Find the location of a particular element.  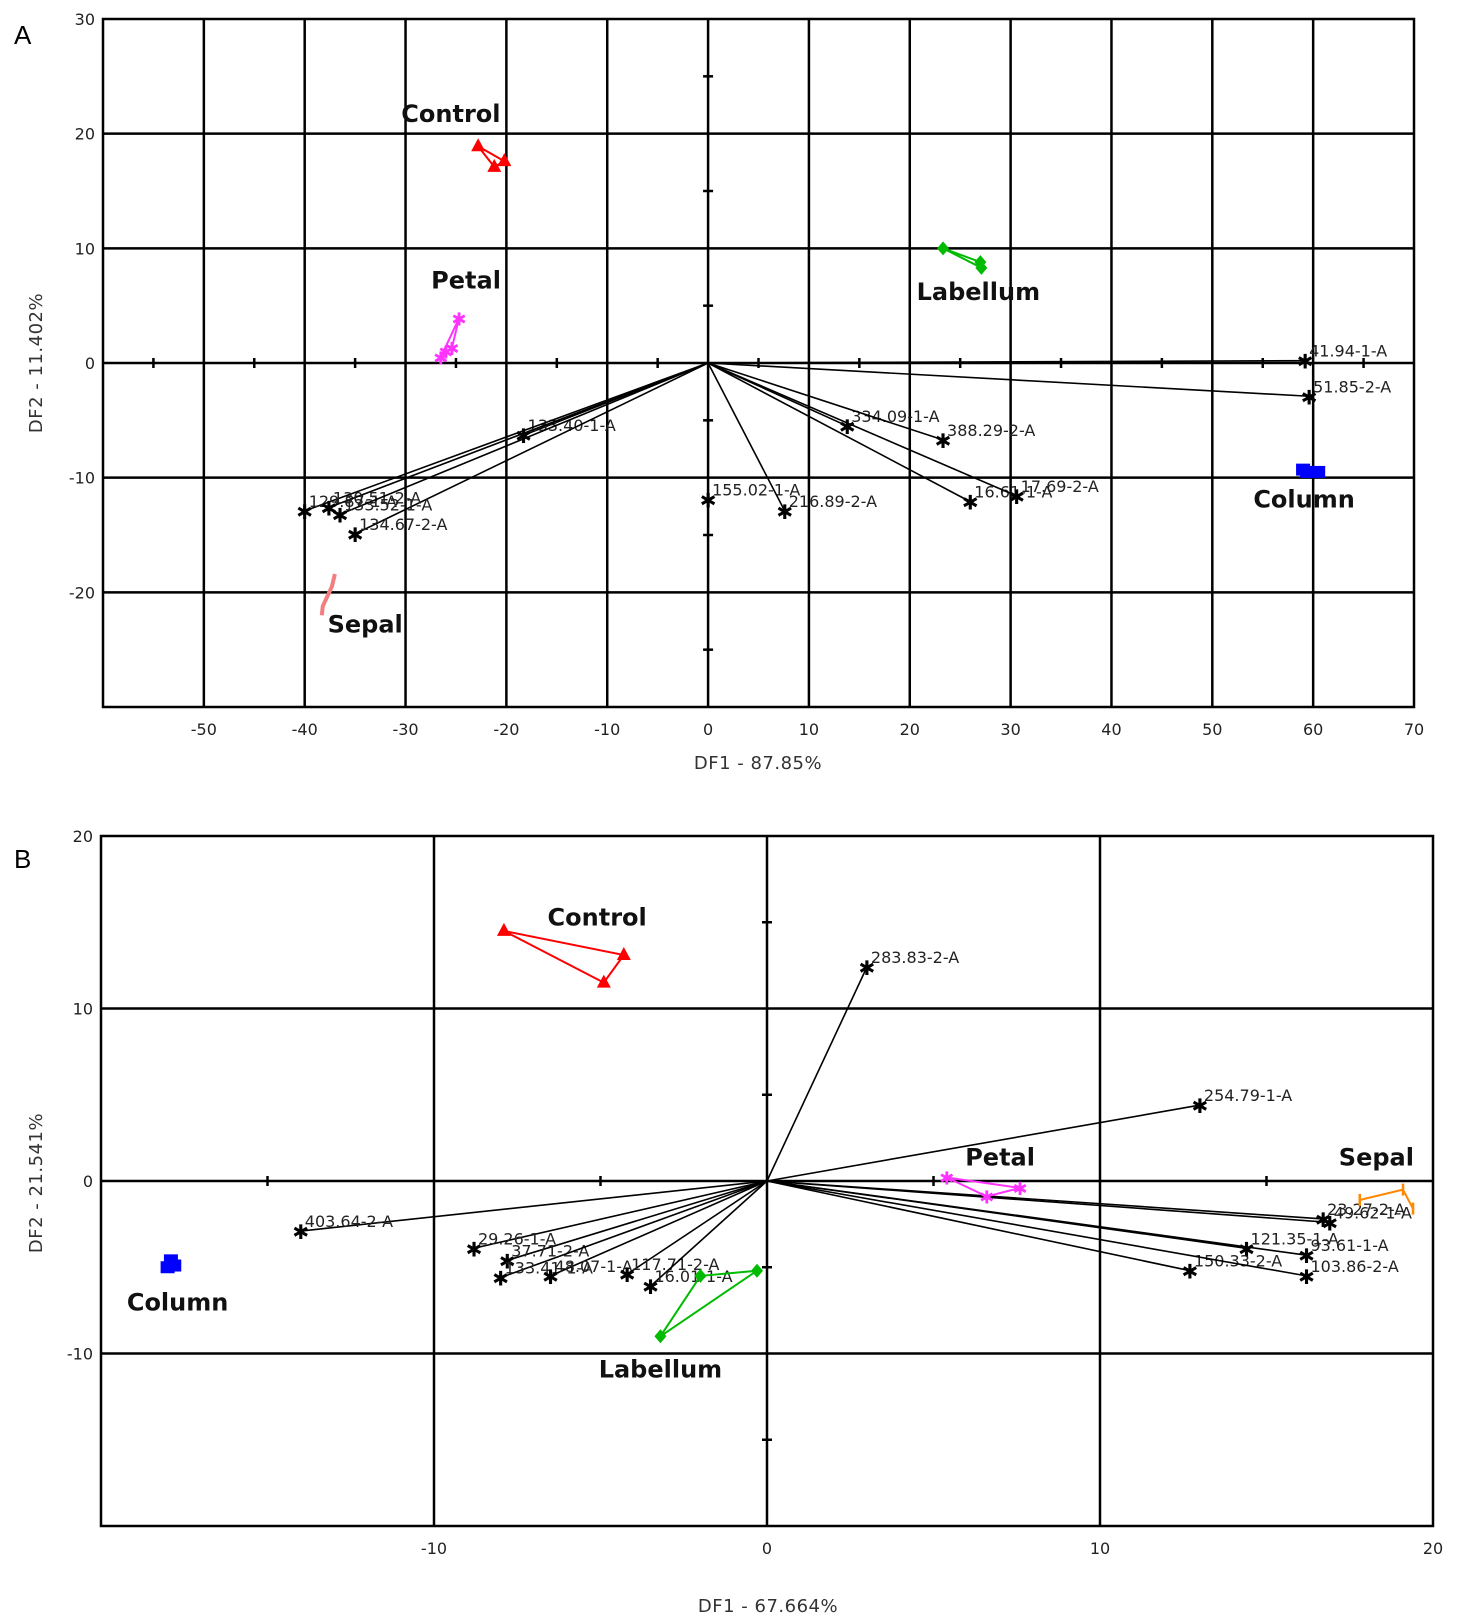

x-tick-label: 0 is located at coordinates (767, 1548).